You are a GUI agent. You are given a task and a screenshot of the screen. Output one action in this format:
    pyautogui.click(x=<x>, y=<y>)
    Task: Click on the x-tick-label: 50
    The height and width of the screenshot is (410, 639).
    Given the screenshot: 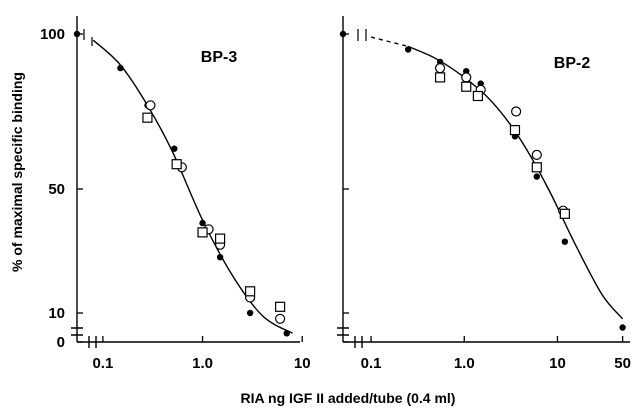 What is the action you would take?
    pyautogui.click(x=622, y=363)
    